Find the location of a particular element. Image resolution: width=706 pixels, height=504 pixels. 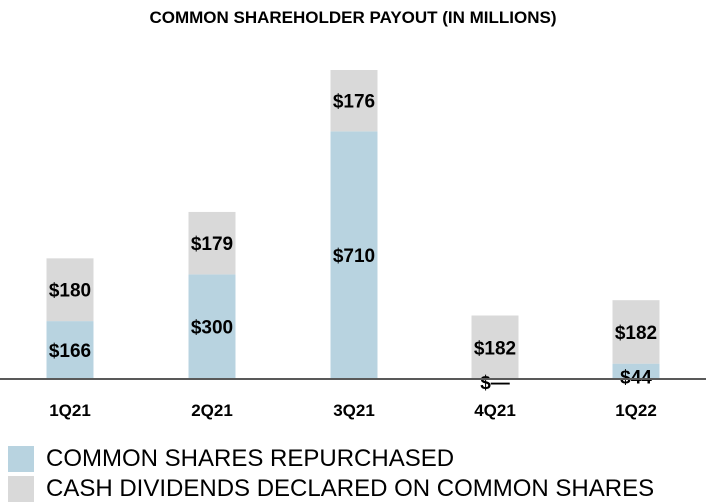

data-label-dividends-3q21: $176 is located at coordinates (354, 102).